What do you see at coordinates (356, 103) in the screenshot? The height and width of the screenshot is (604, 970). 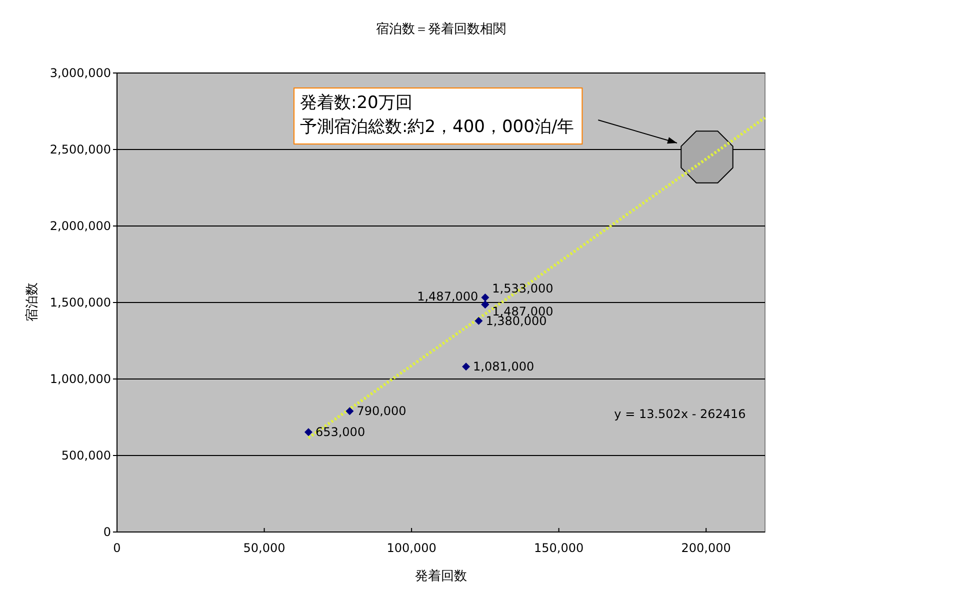 I see `annotation: 発着数:20万回` at bounding box center [356, 103].